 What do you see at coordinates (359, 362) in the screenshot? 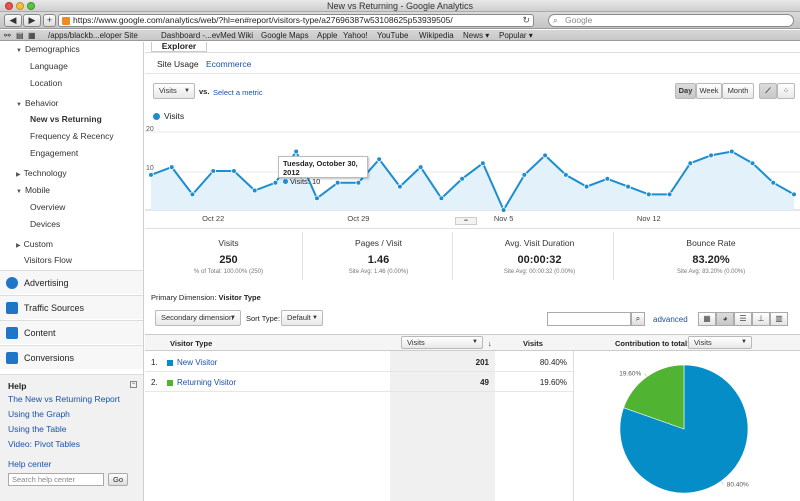
I see `table-row: 1. New Visitor 201 80.40%` at bounding box center [359, 362].